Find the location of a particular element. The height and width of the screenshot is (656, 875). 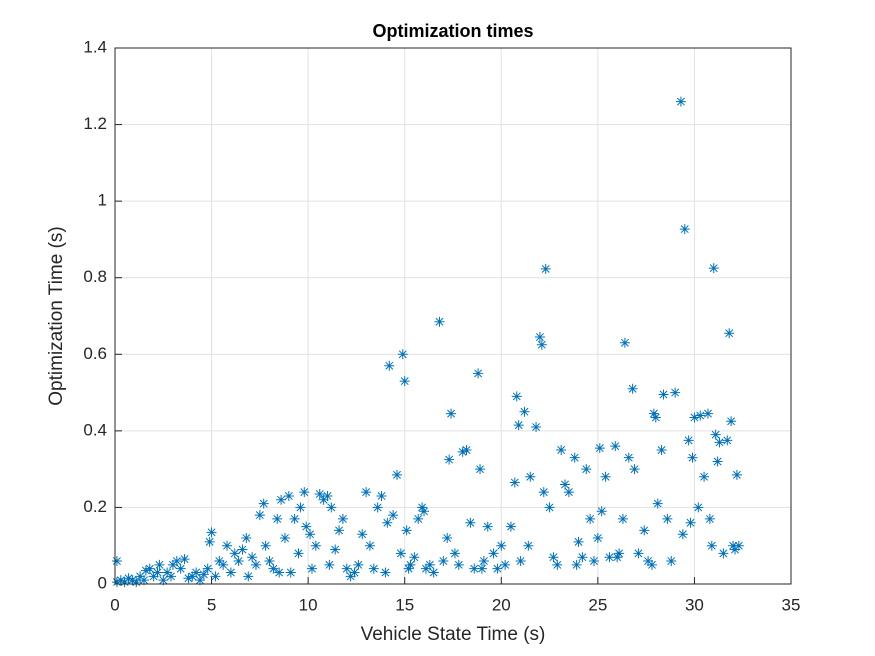

x-tick-label: 10 is located at coordinates (308, 604).